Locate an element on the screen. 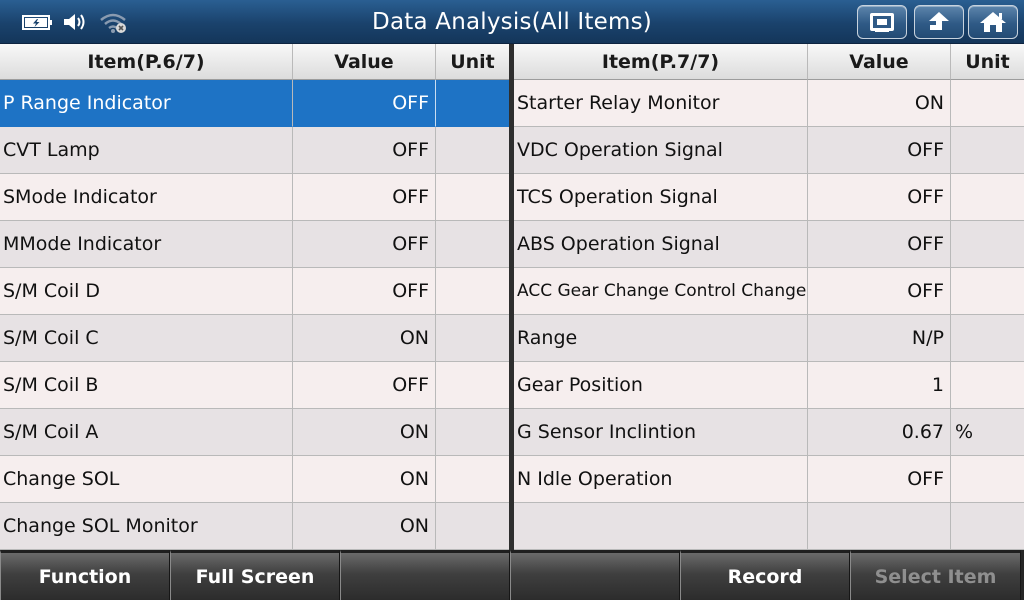  item-name-cell: P Range Indicator is located at coordinates (146, 103).